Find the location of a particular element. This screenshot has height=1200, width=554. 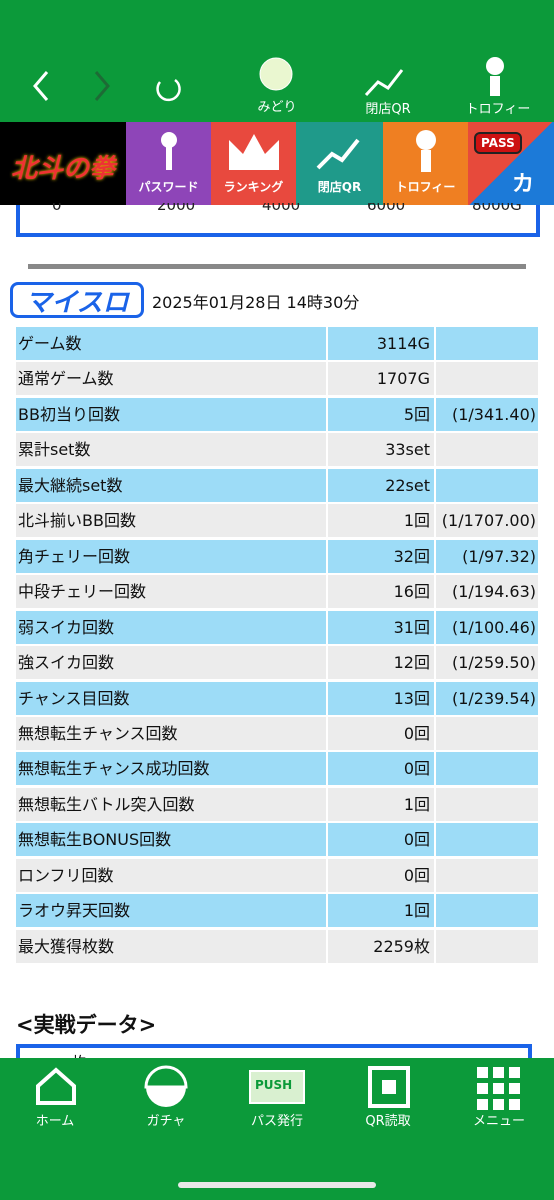

row-value: 12回 is located at coordinates (381, 663).